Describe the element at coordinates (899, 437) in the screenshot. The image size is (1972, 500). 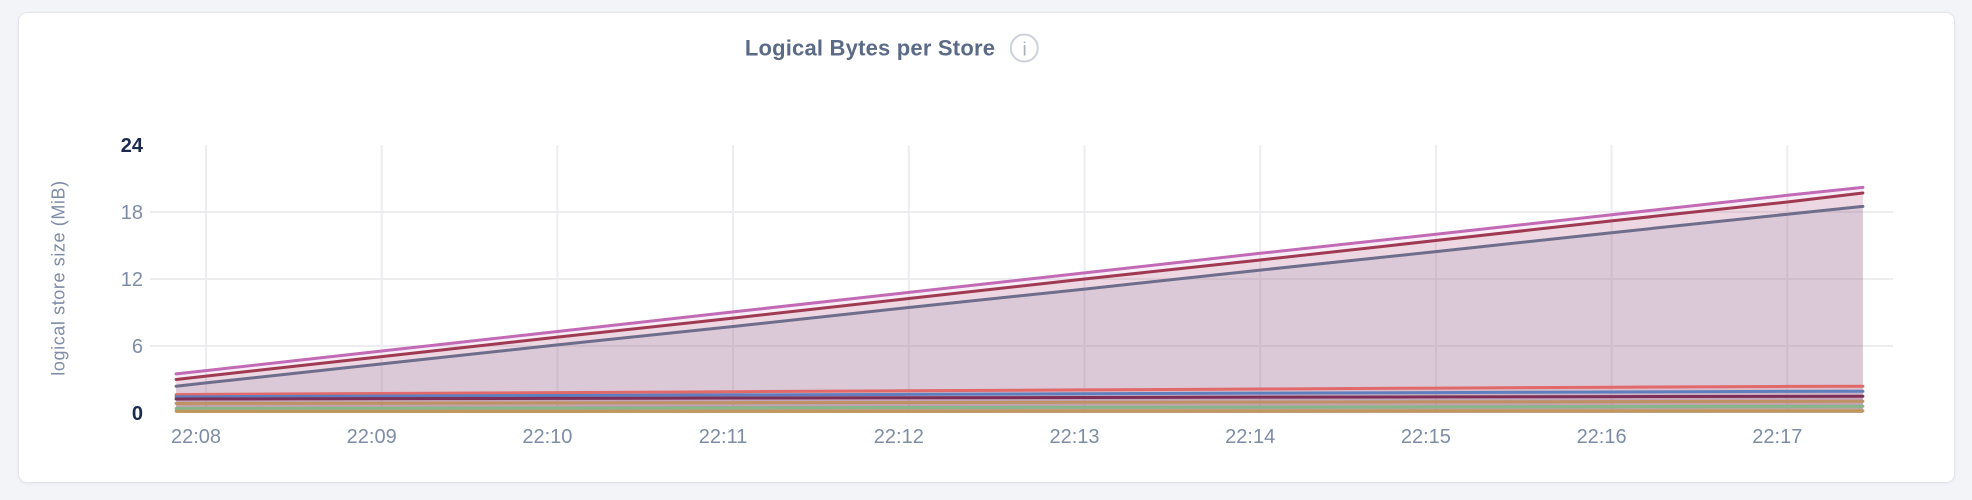
I see `x-tick-label: 22:12` at that location.